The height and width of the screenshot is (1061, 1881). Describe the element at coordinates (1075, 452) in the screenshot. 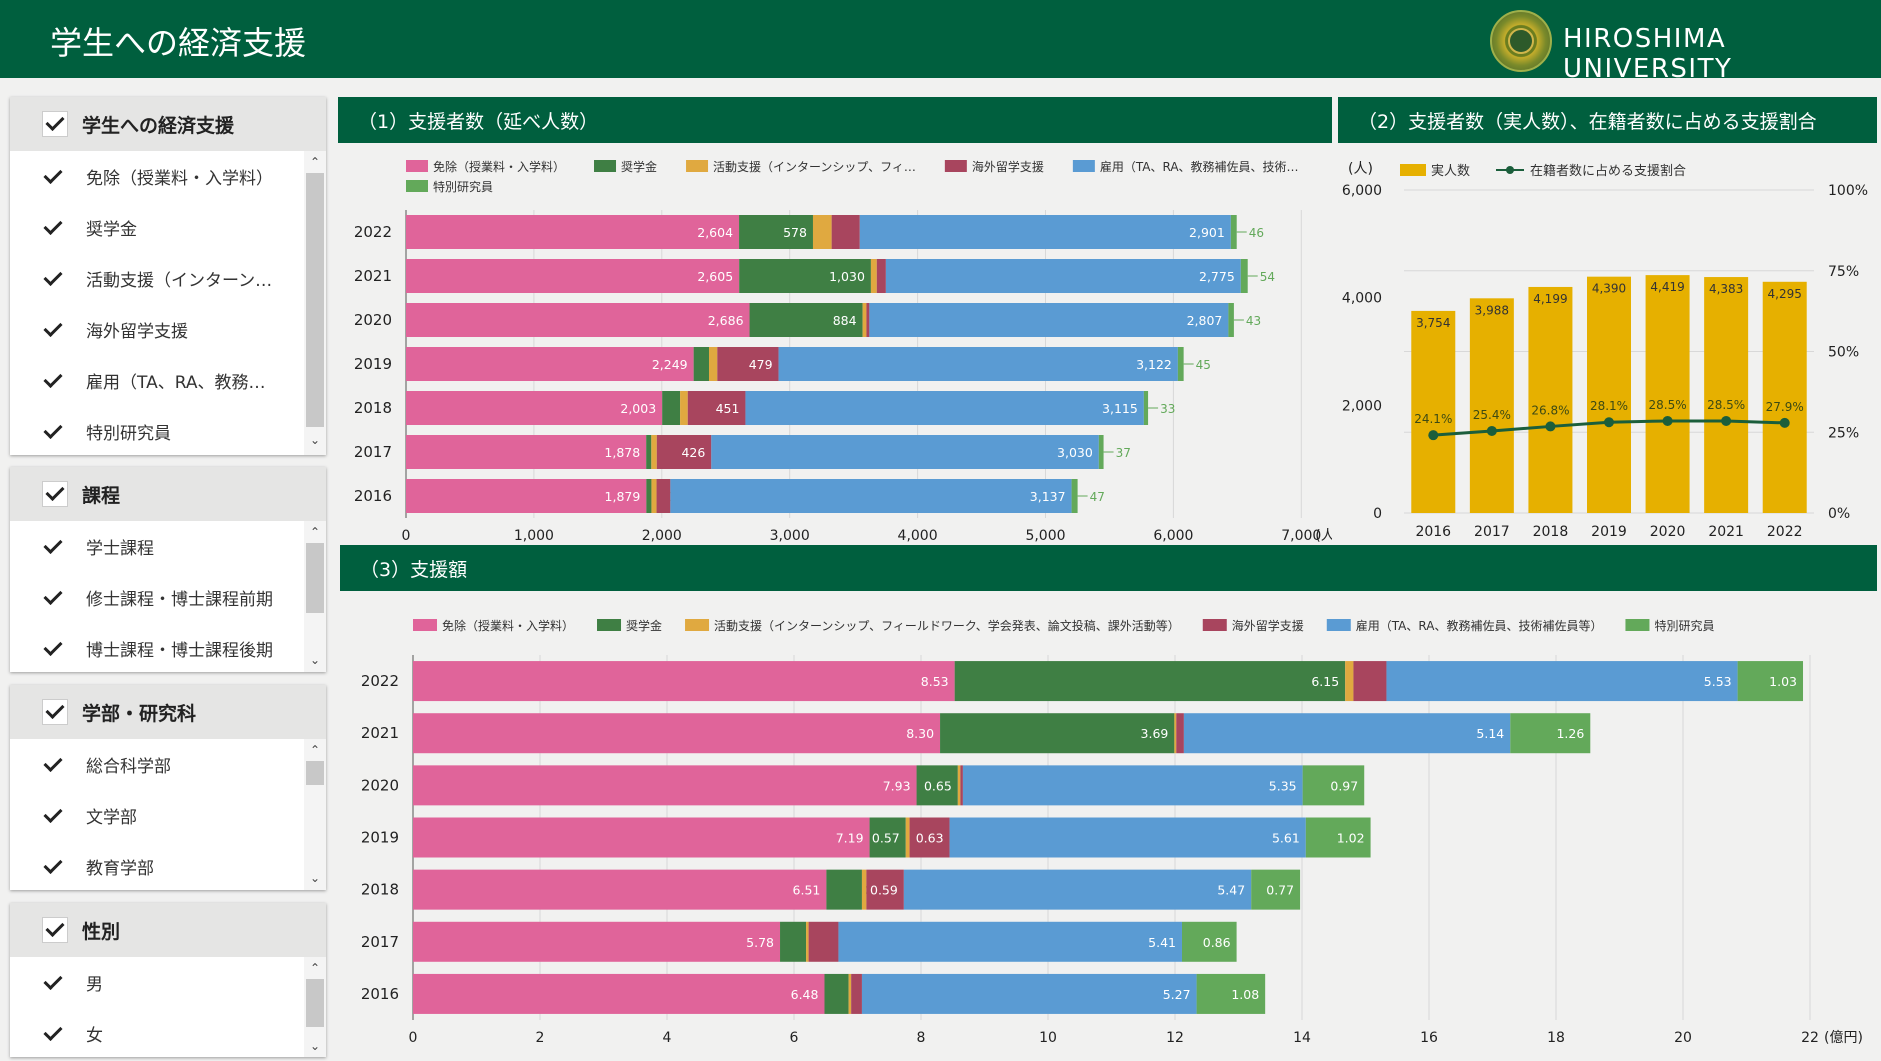

I see `data-label: 3,030` at that location.